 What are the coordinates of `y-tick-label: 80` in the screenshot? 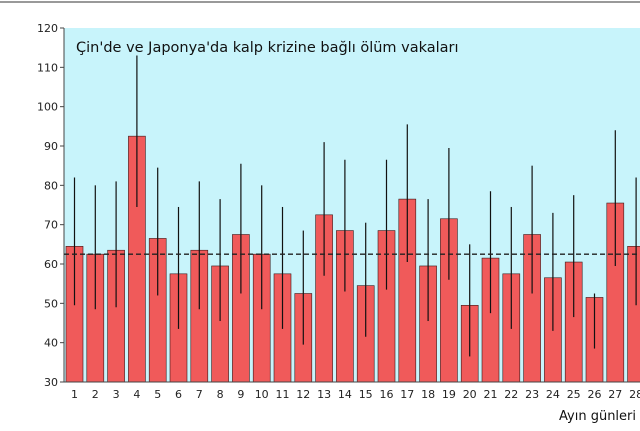 It's located at (51, 185).